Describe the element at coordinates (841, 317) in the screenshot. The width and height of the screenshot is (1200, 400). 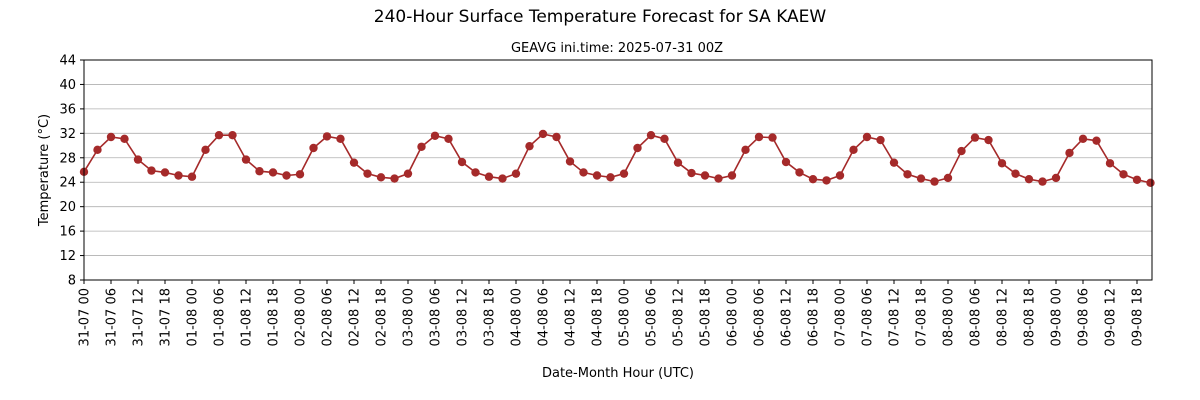
I see `x-tick-label: 07-08 00` at that location.